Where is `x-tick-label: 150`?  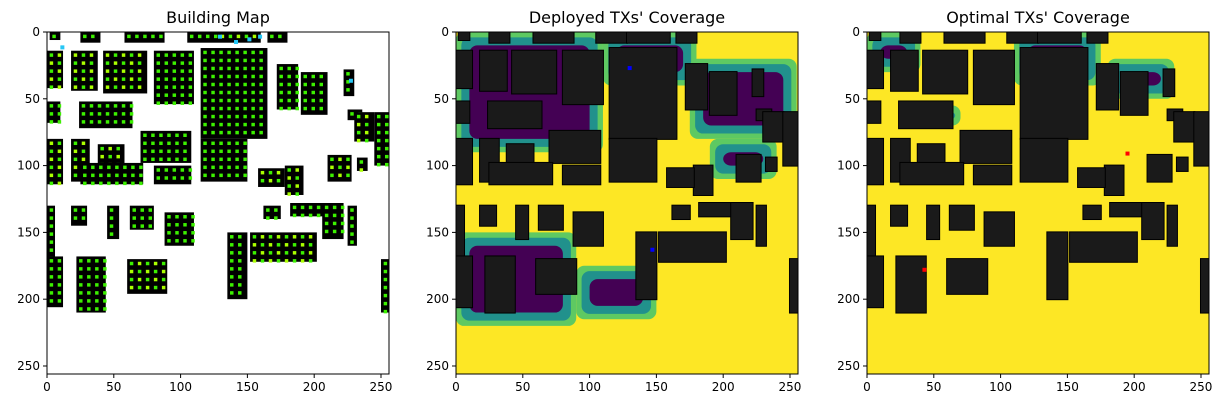
x-tick-label: 150 is located at coordinates (247, 387).